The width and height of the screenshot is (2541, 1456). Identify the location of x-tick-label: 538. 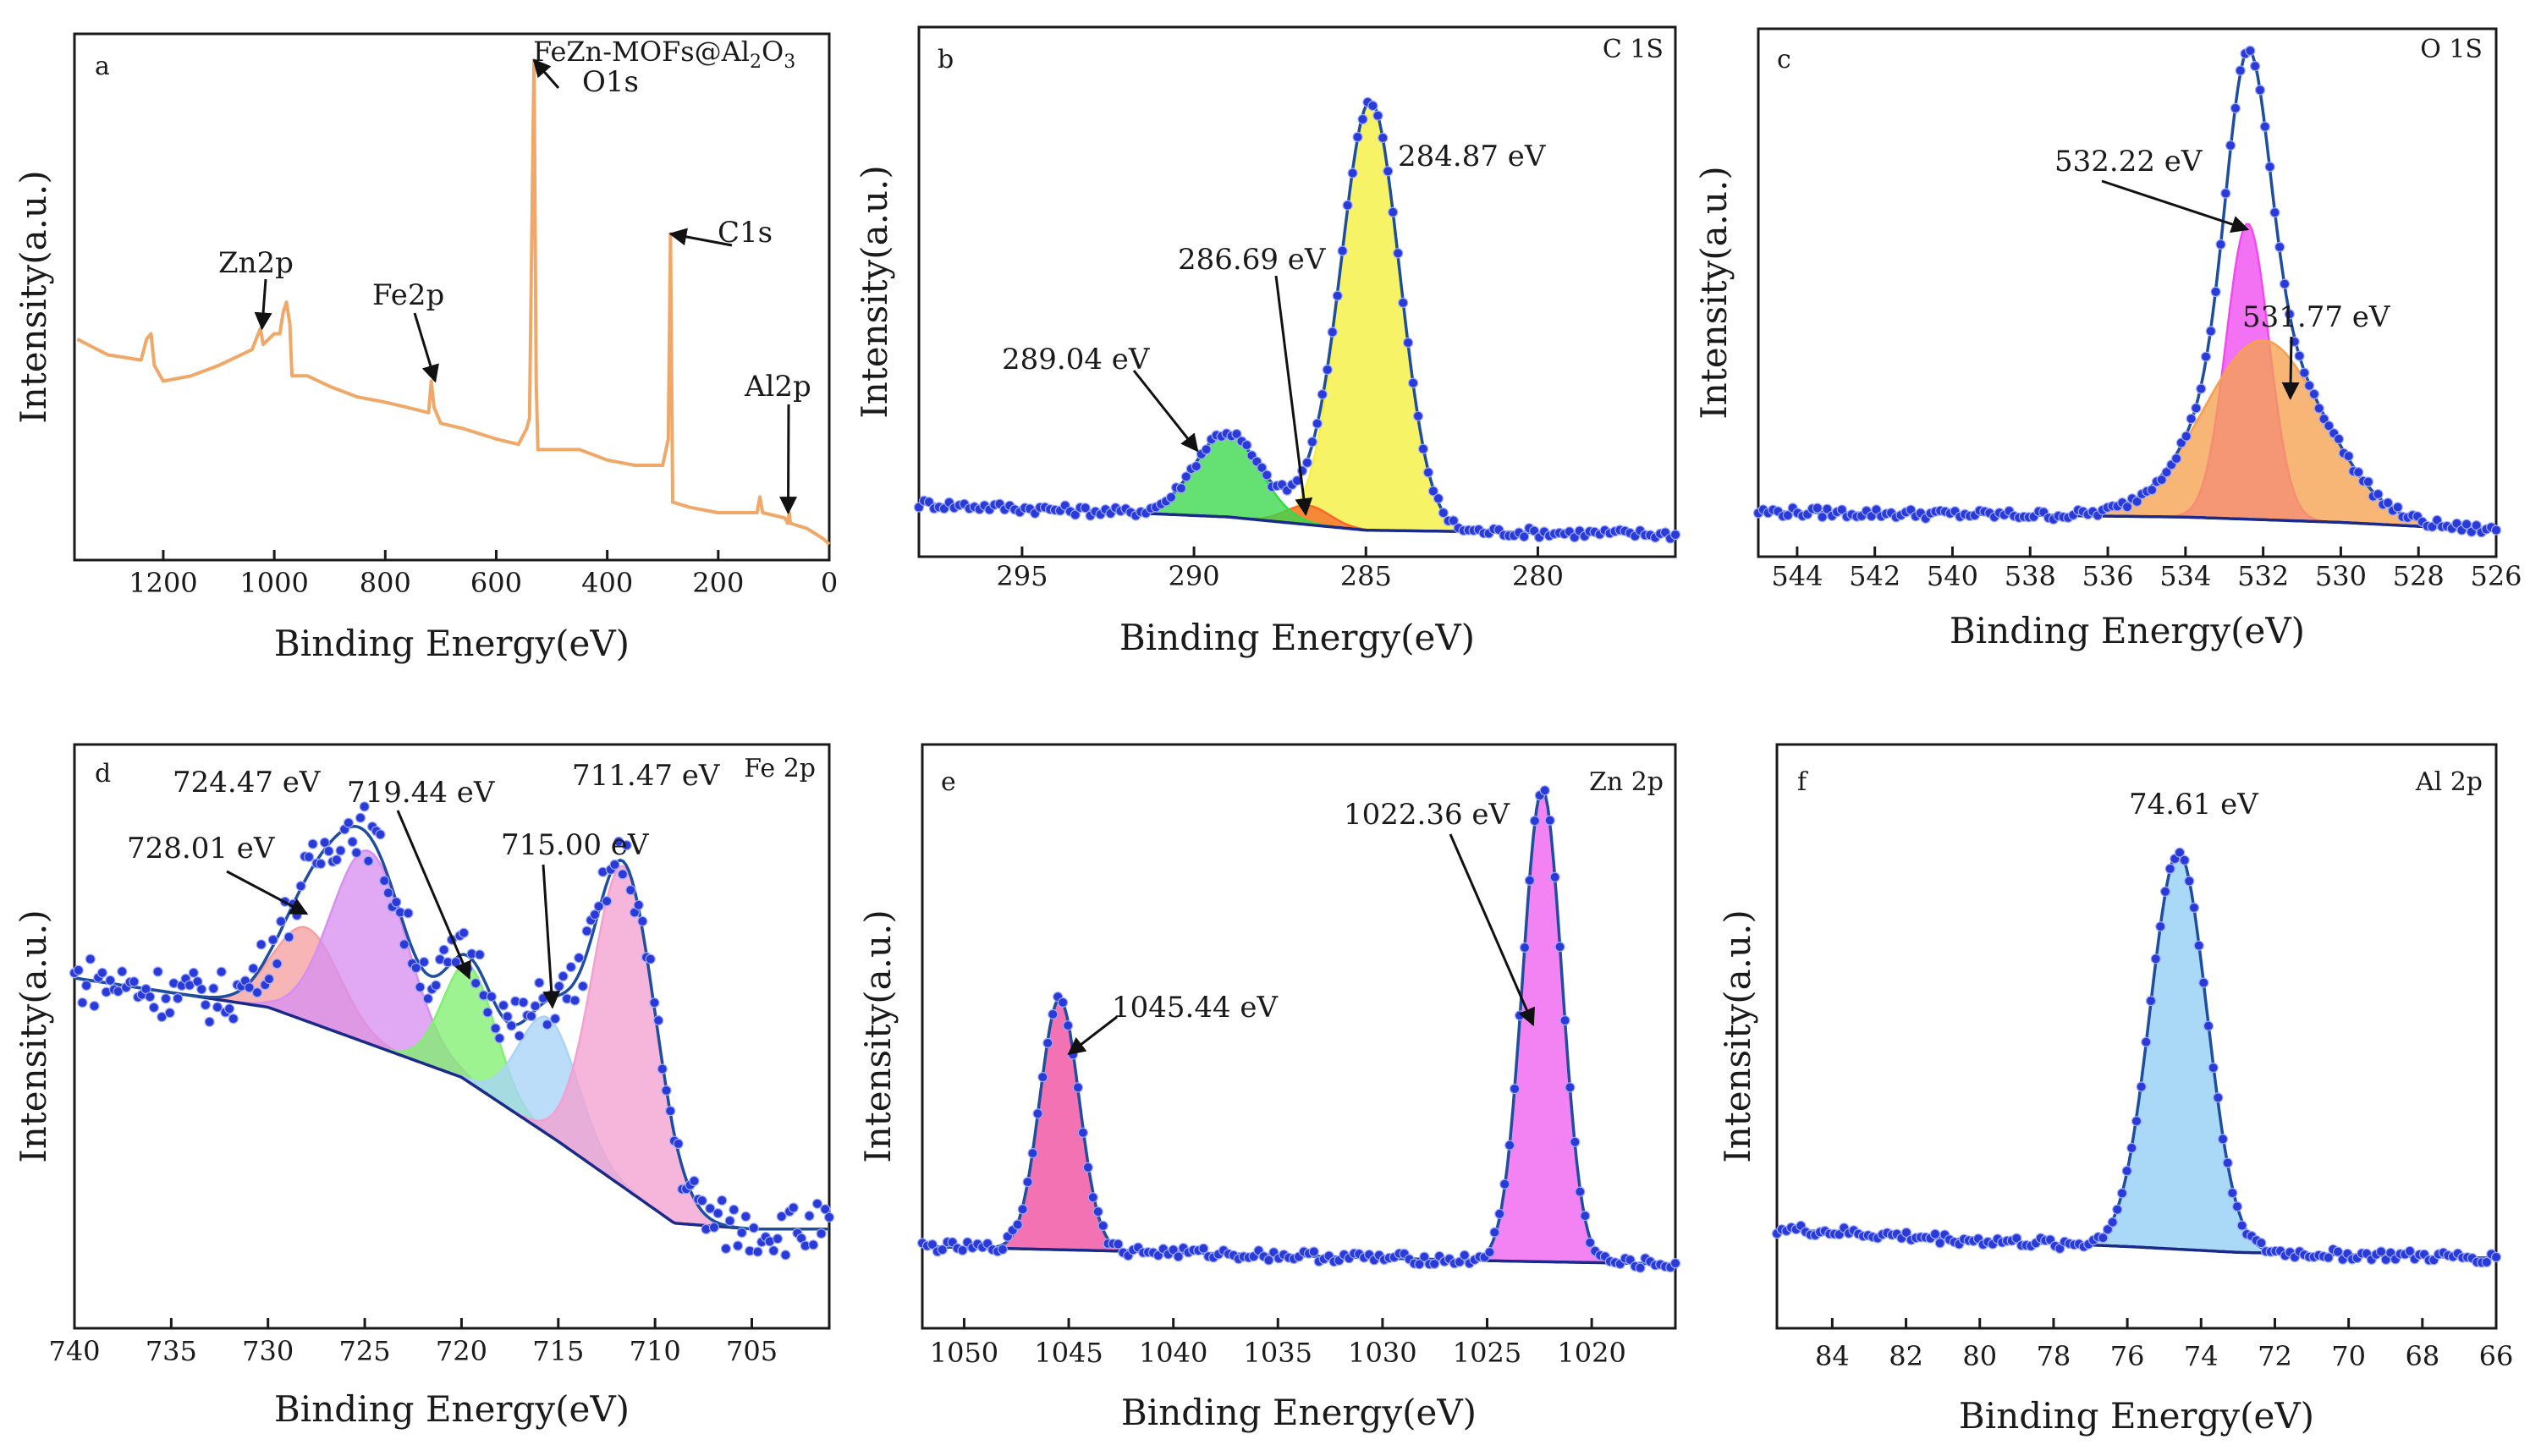
(2031, 576).